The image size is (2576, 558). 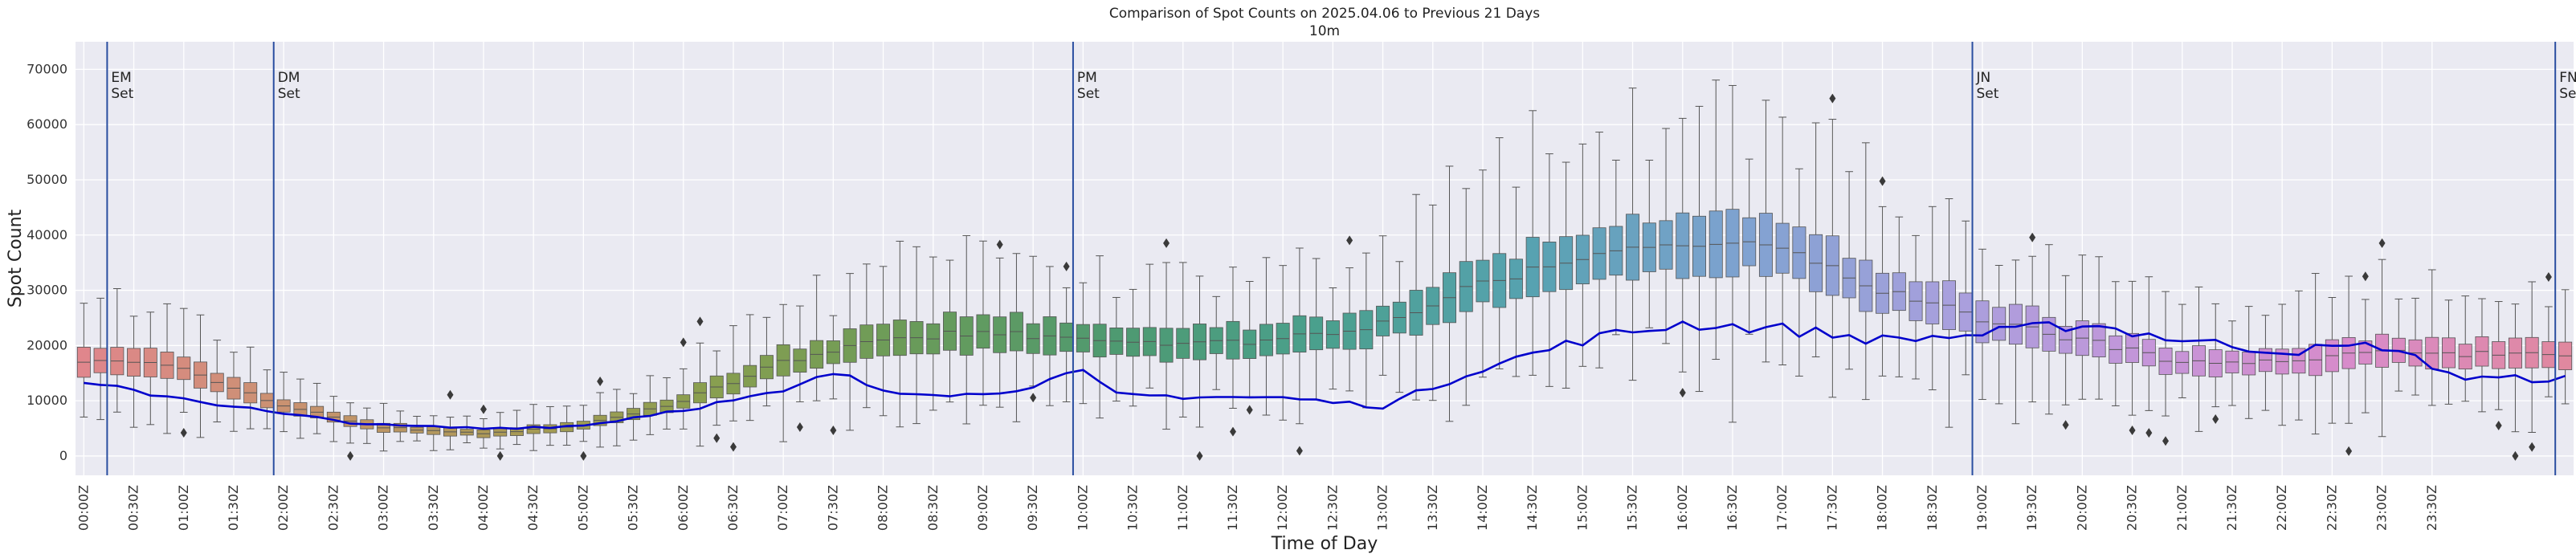 I want to click on x-tick-label: 01:00Z, so click(x=183, y=508).